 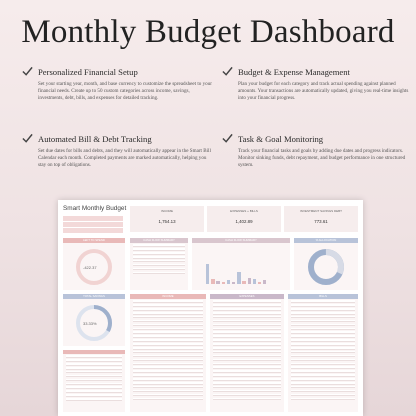 I want to click on savings-donut, so click(x=94, y=323).